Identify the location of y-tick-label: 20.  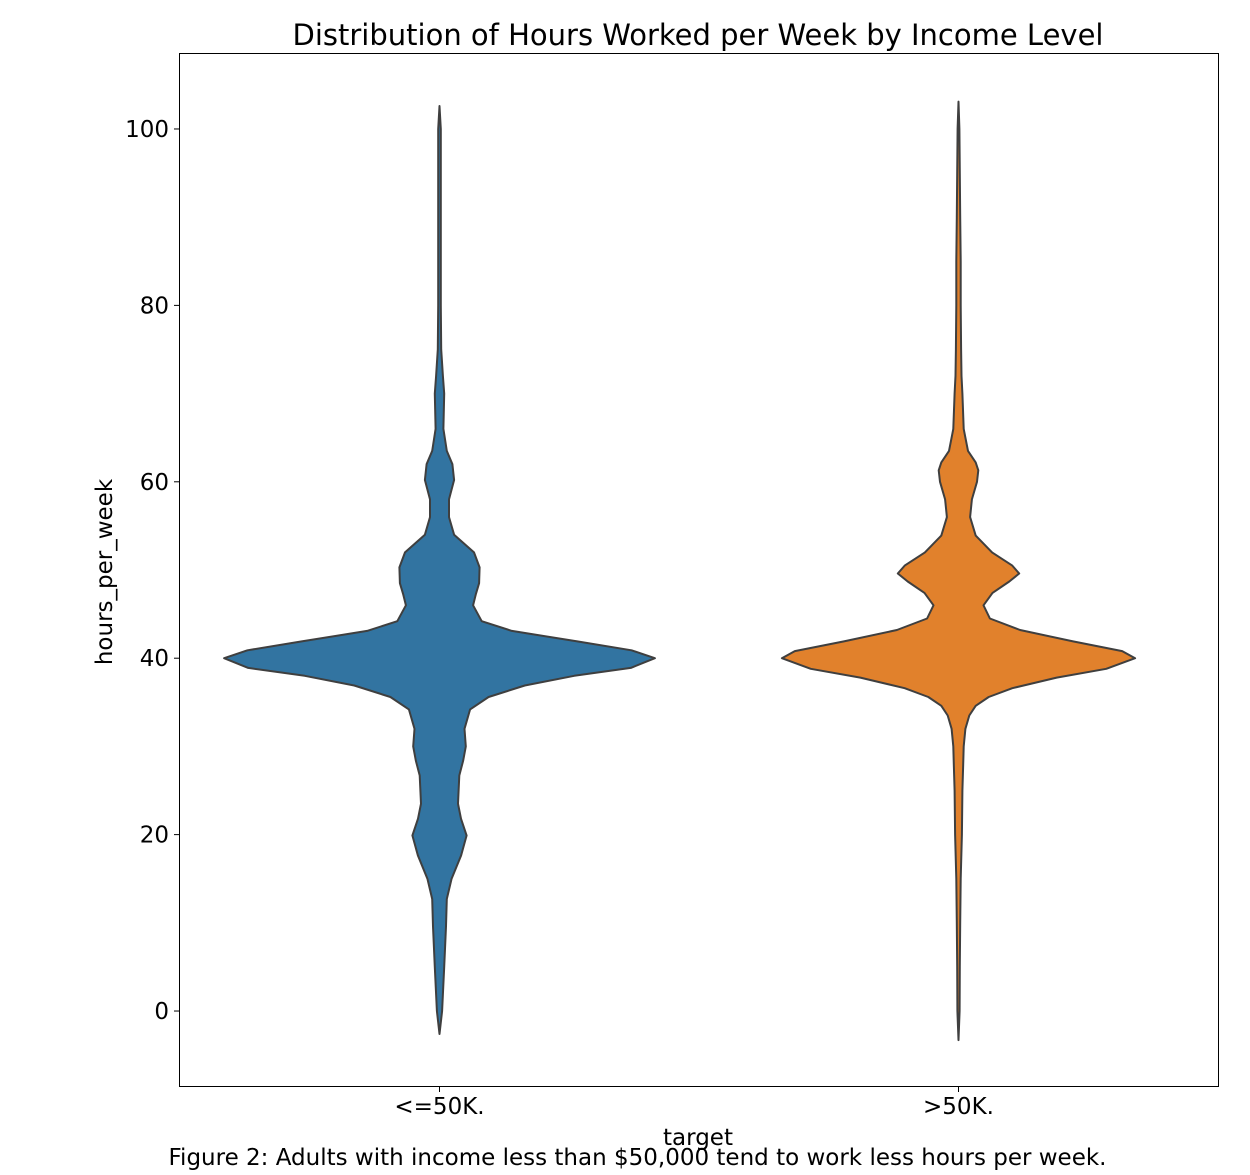
(154, 836).